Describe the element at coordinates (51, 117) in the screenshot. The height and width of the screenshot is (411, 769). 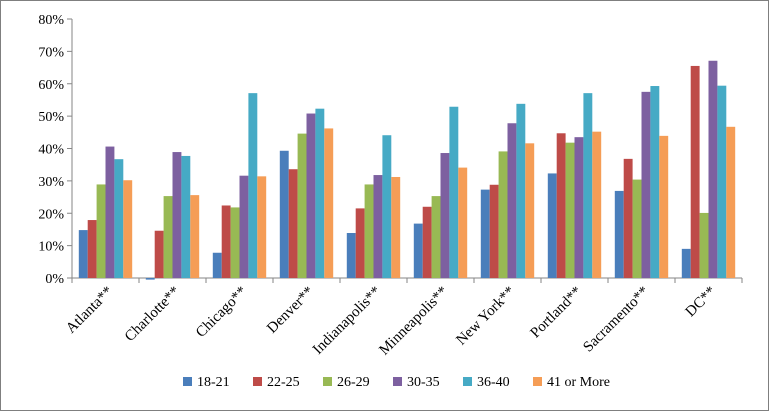
I see `y-tick-label: 50%` at that location.